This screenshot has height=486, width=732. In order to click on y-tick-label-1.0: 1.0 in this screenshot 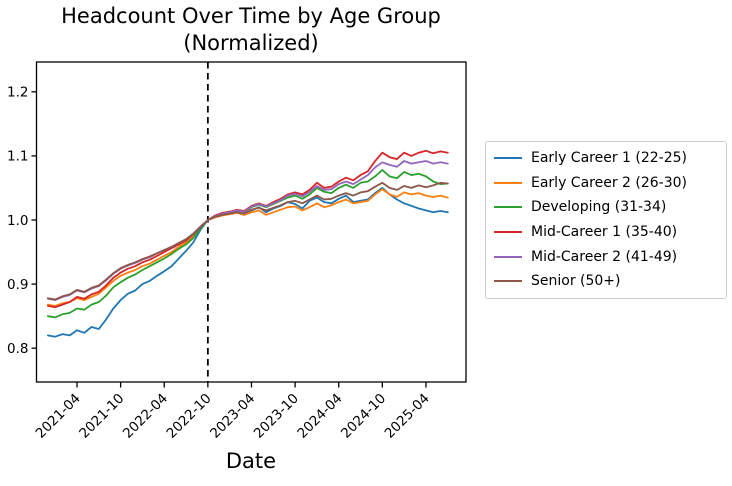, I will do `click(17, 221)`.